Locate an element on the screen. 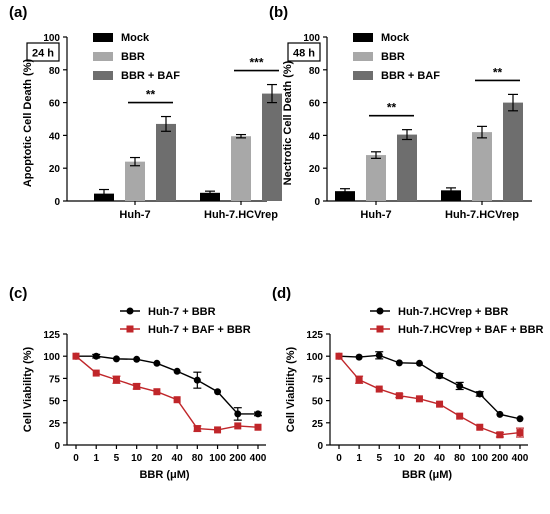  y-tick-label: 40 is located at coordinates (55, 136).